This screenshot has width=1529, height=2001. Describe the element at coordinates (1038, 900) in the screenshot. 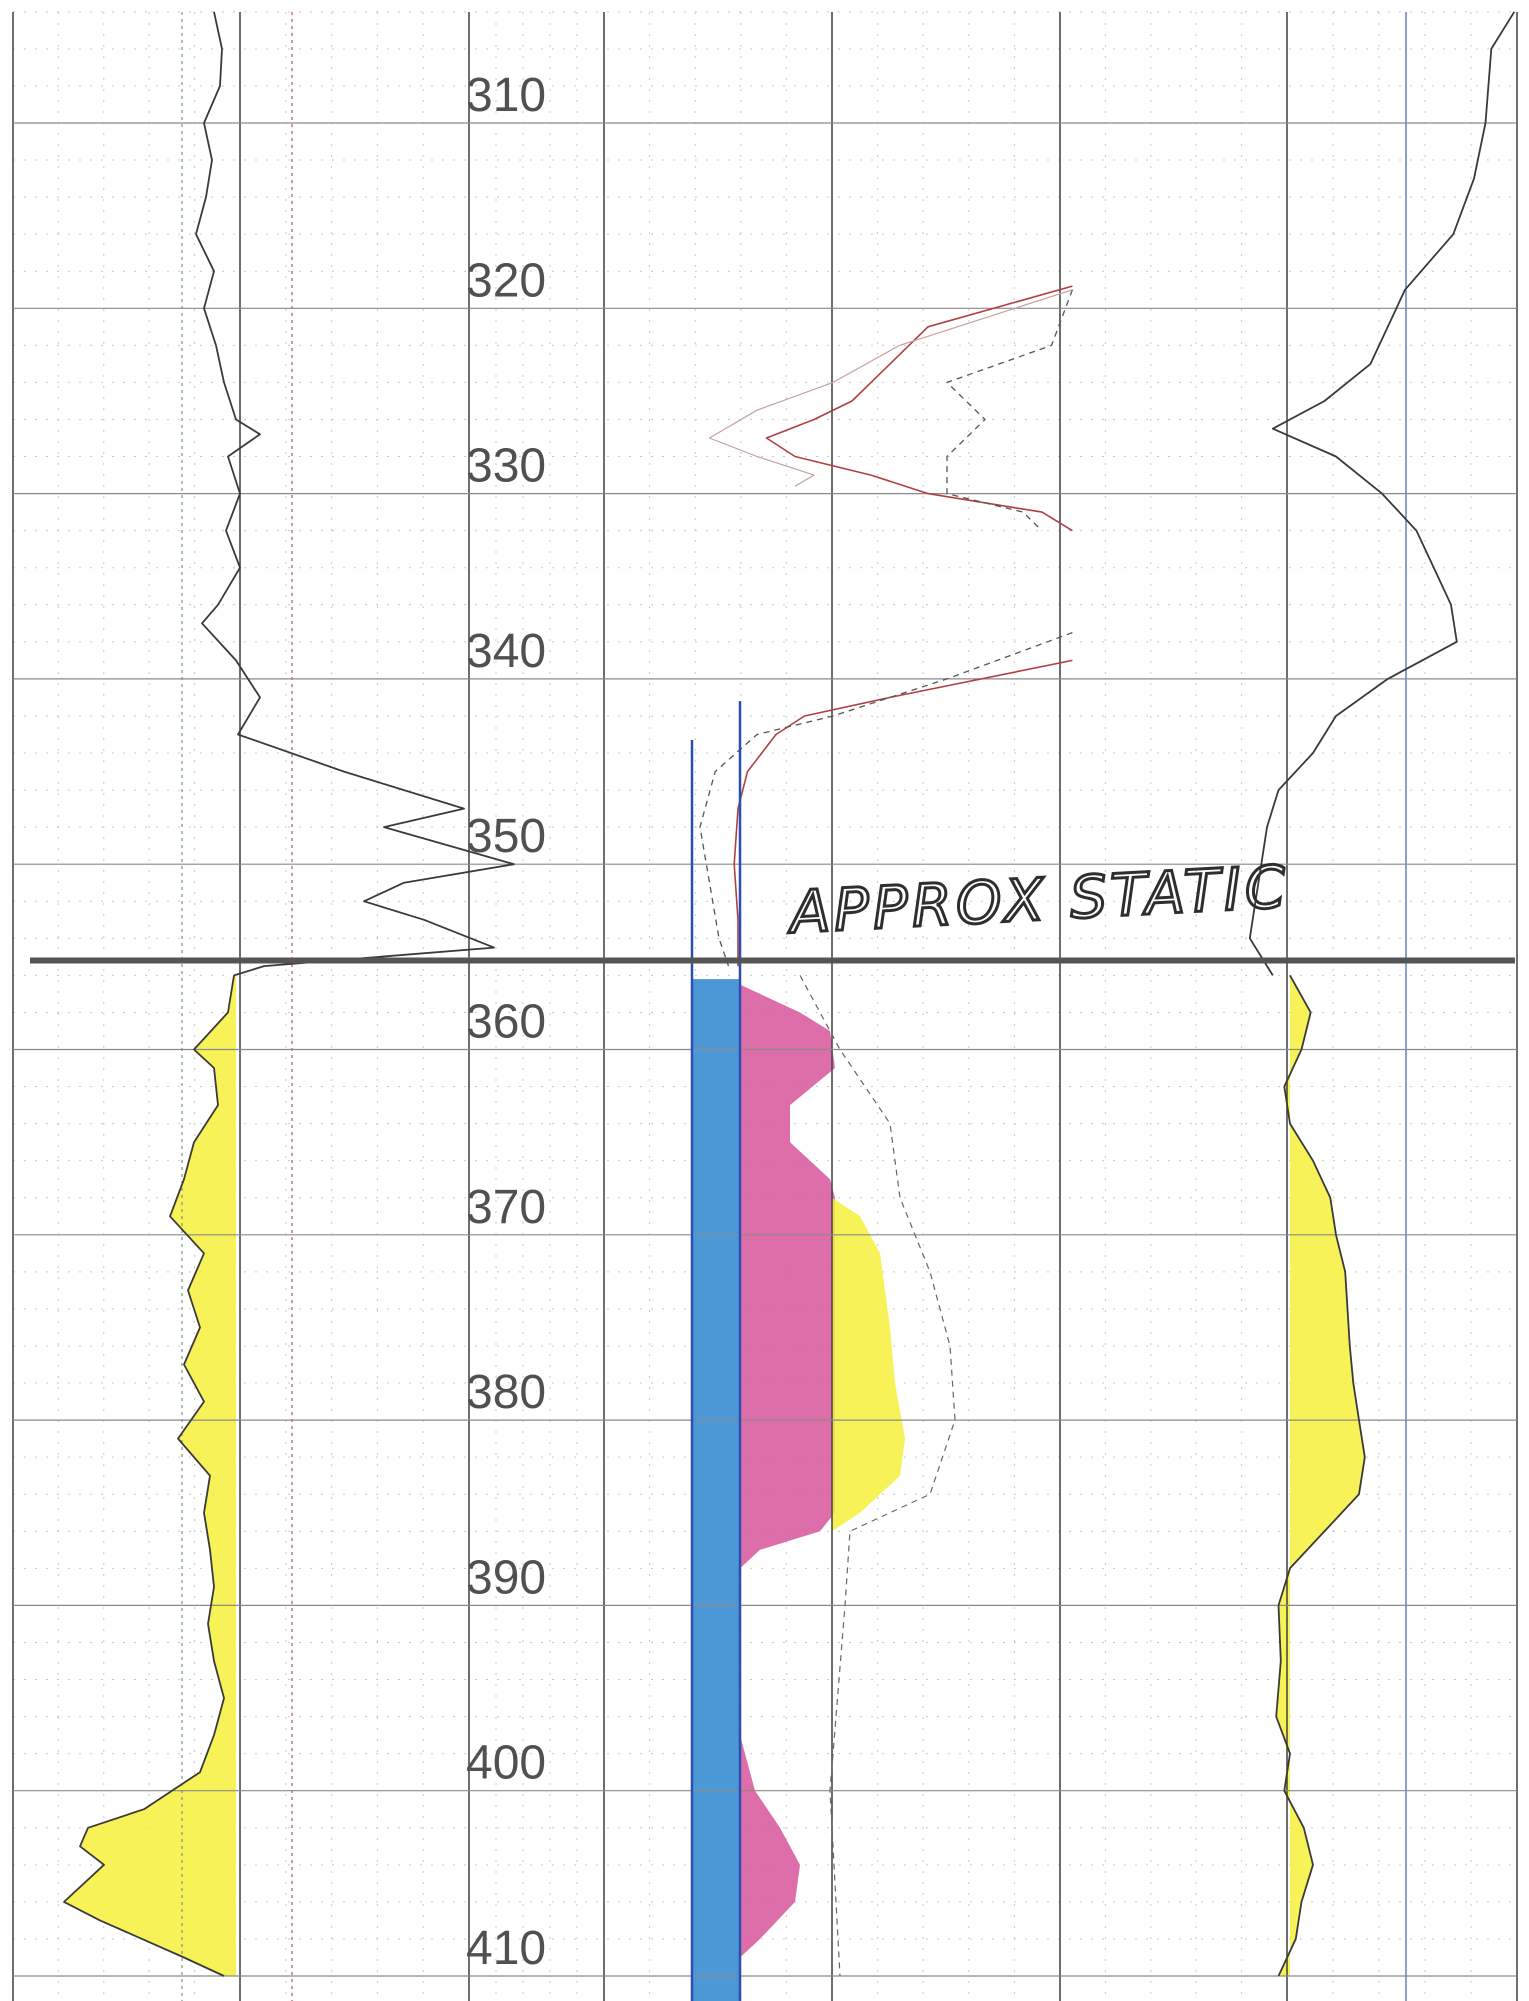

I see `static-level-label: APPROX STATIC` at that location.